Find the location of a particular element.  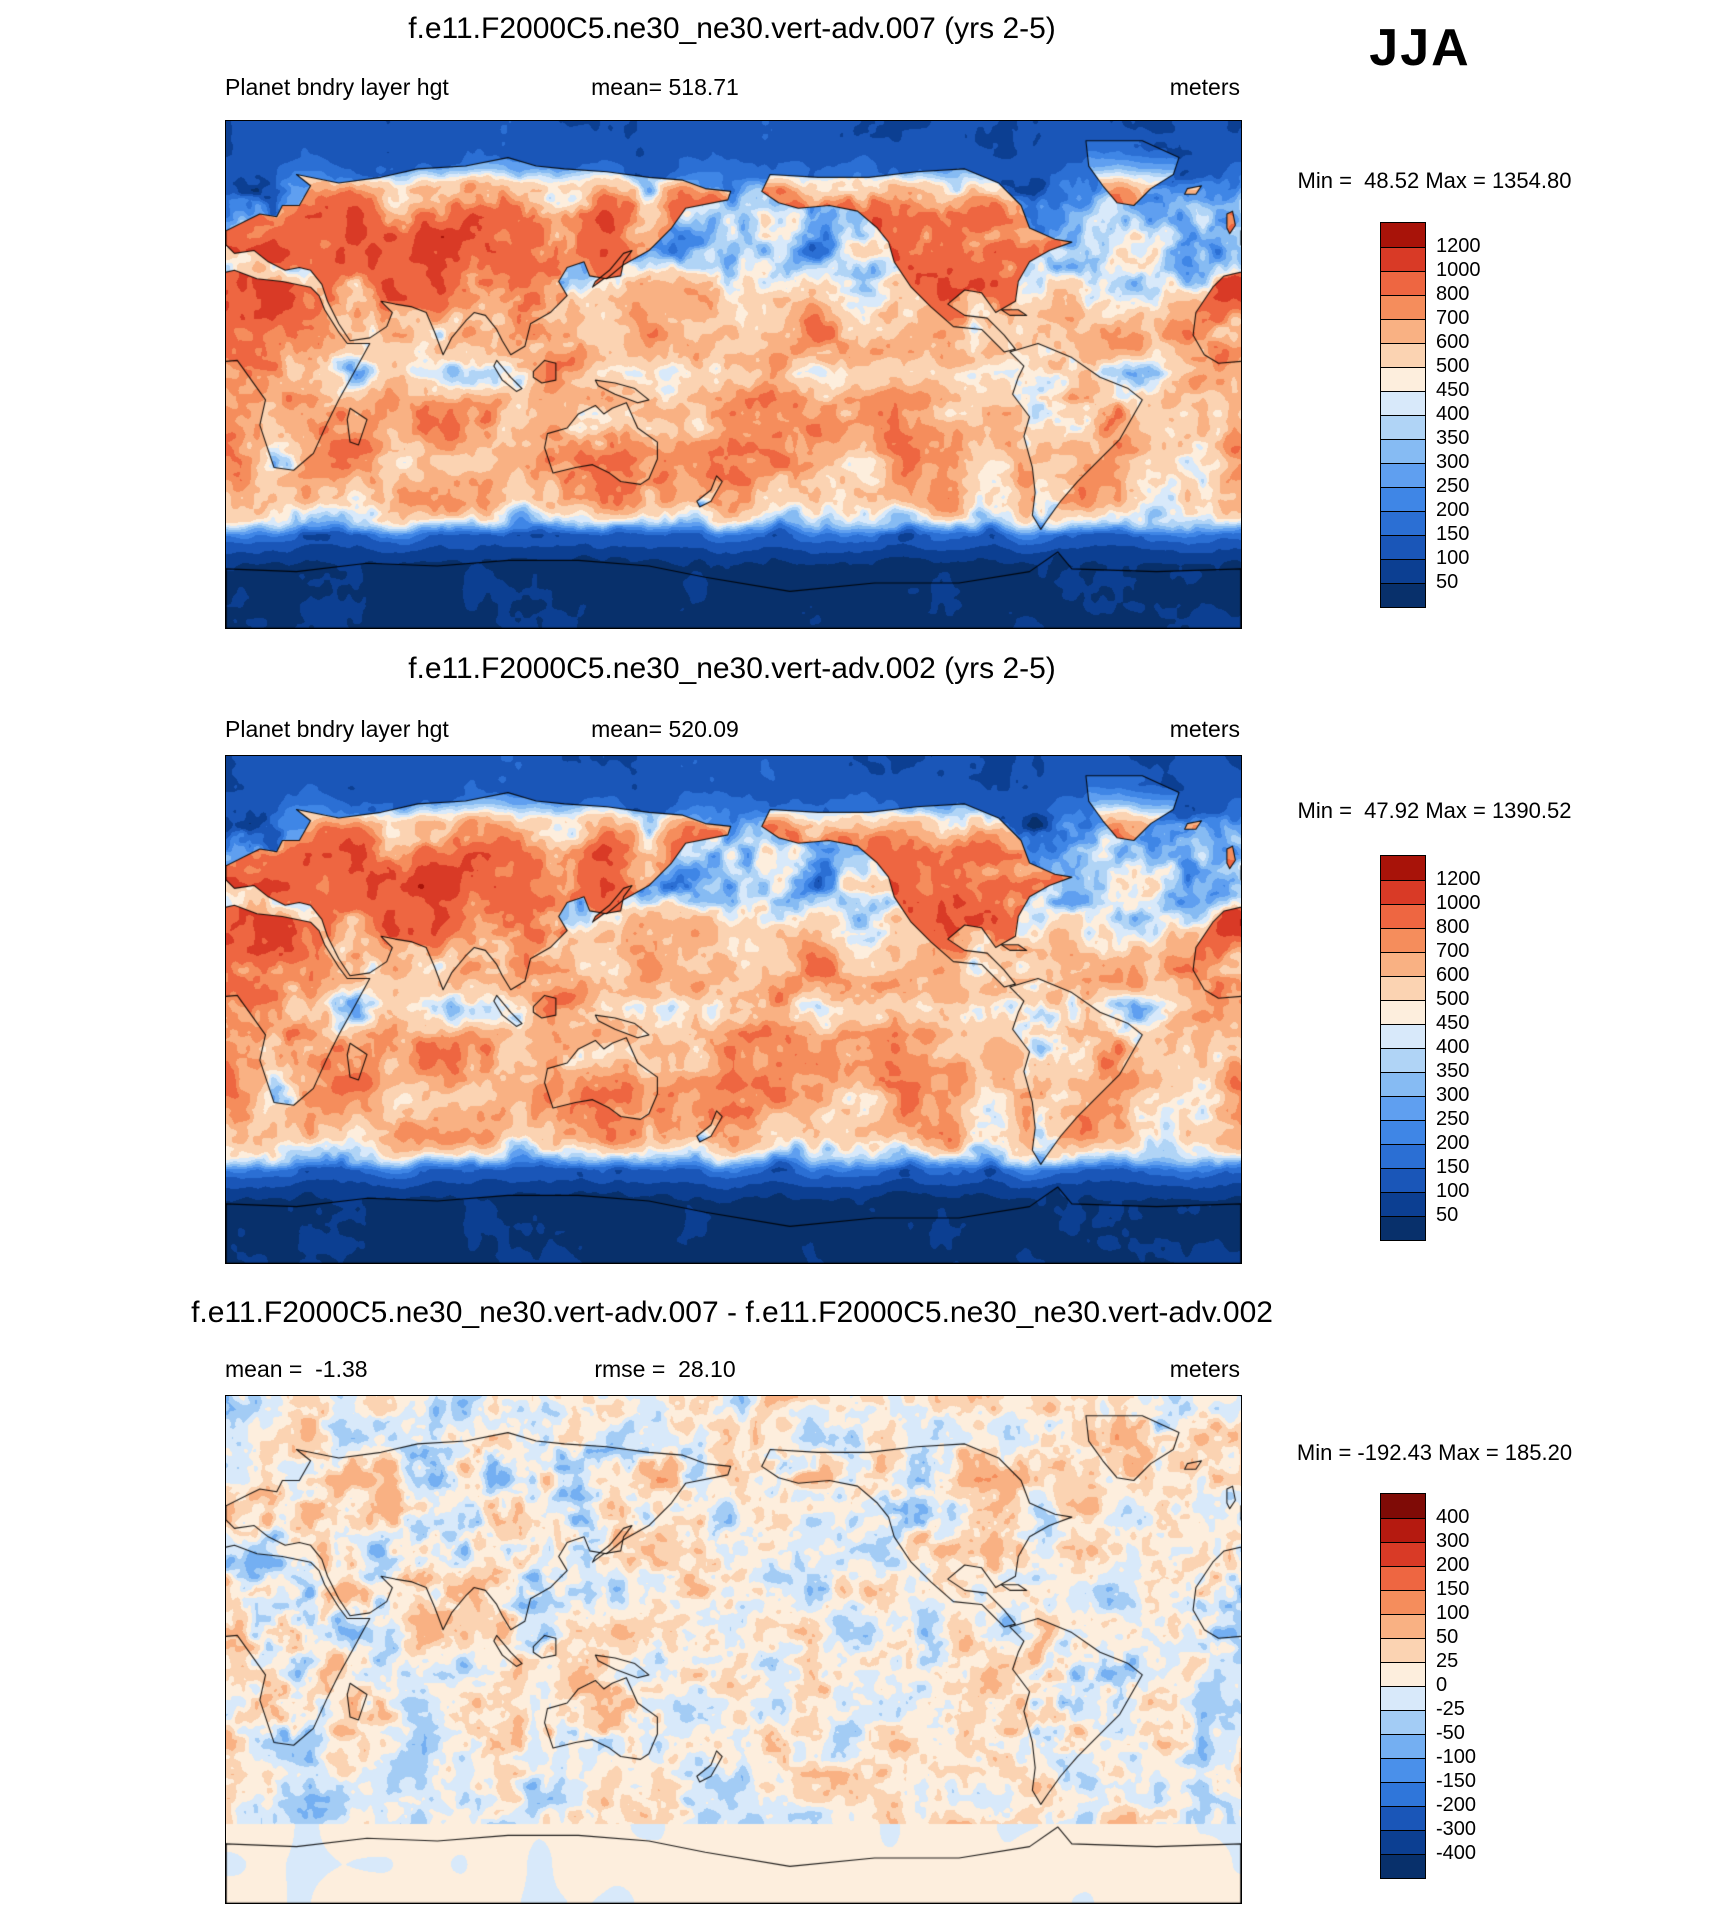

colorbar-tick-label: 250 is located at coordinates (1453, 1119).